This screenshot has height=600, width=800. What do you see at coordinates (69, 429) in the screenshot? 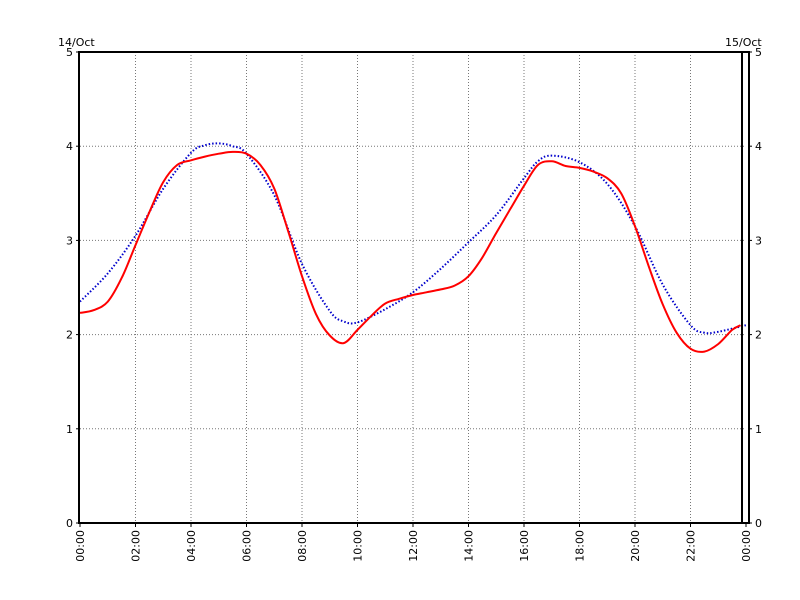
I see `y-tick-label-left: 1` at bounding box center [69, 429].